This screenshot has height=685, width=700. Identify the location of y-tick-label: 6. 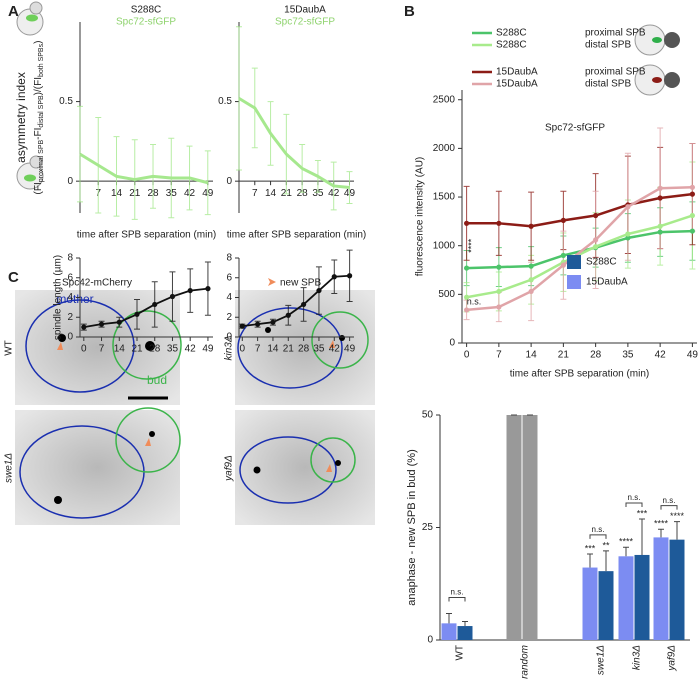
(229, 277).